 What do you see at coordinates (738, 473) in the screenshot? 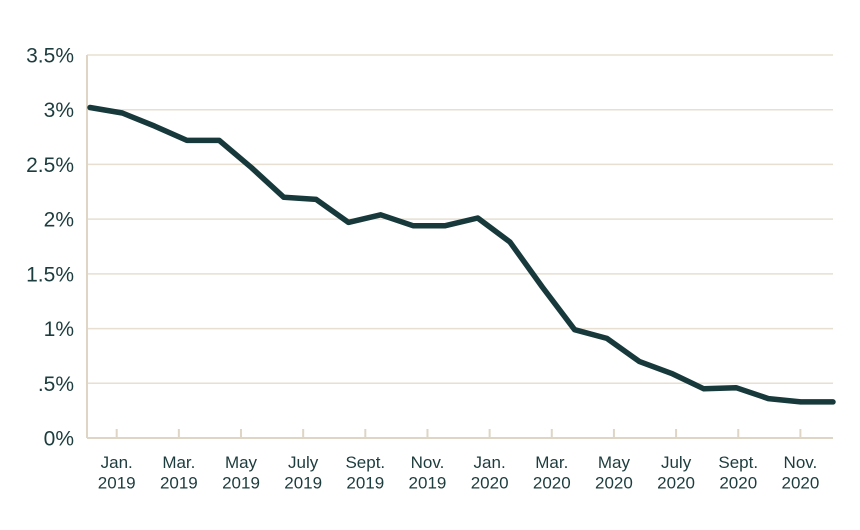
I see `x-axis-tick-label: Sept. 2020` at bounding box center [738, 473].